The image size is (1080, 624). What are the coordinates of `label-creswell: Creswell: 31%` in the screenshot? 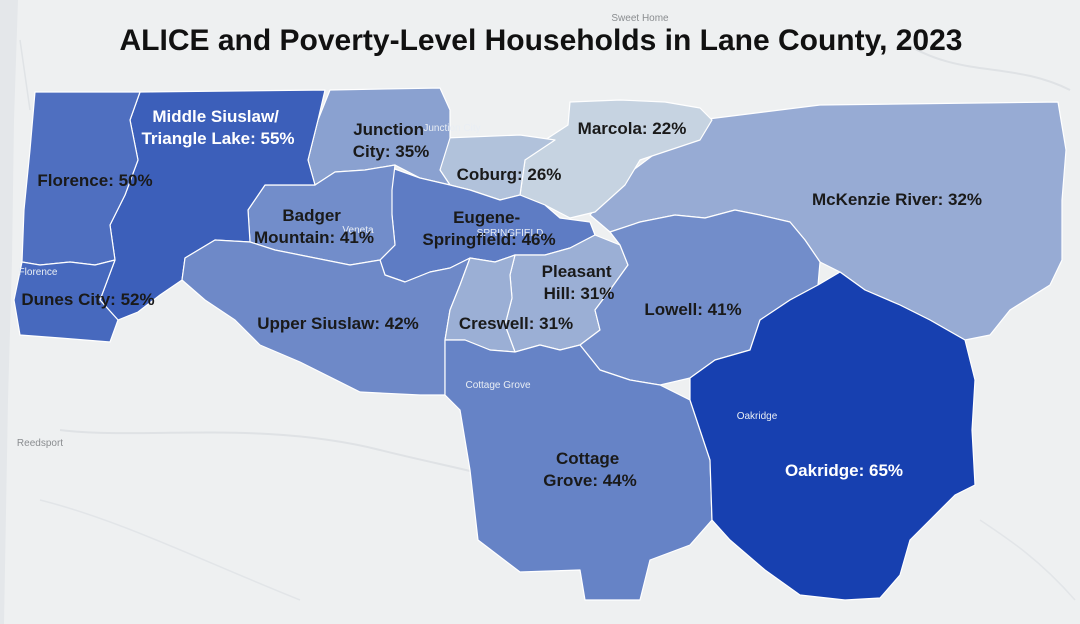 It's located at (516, 323).